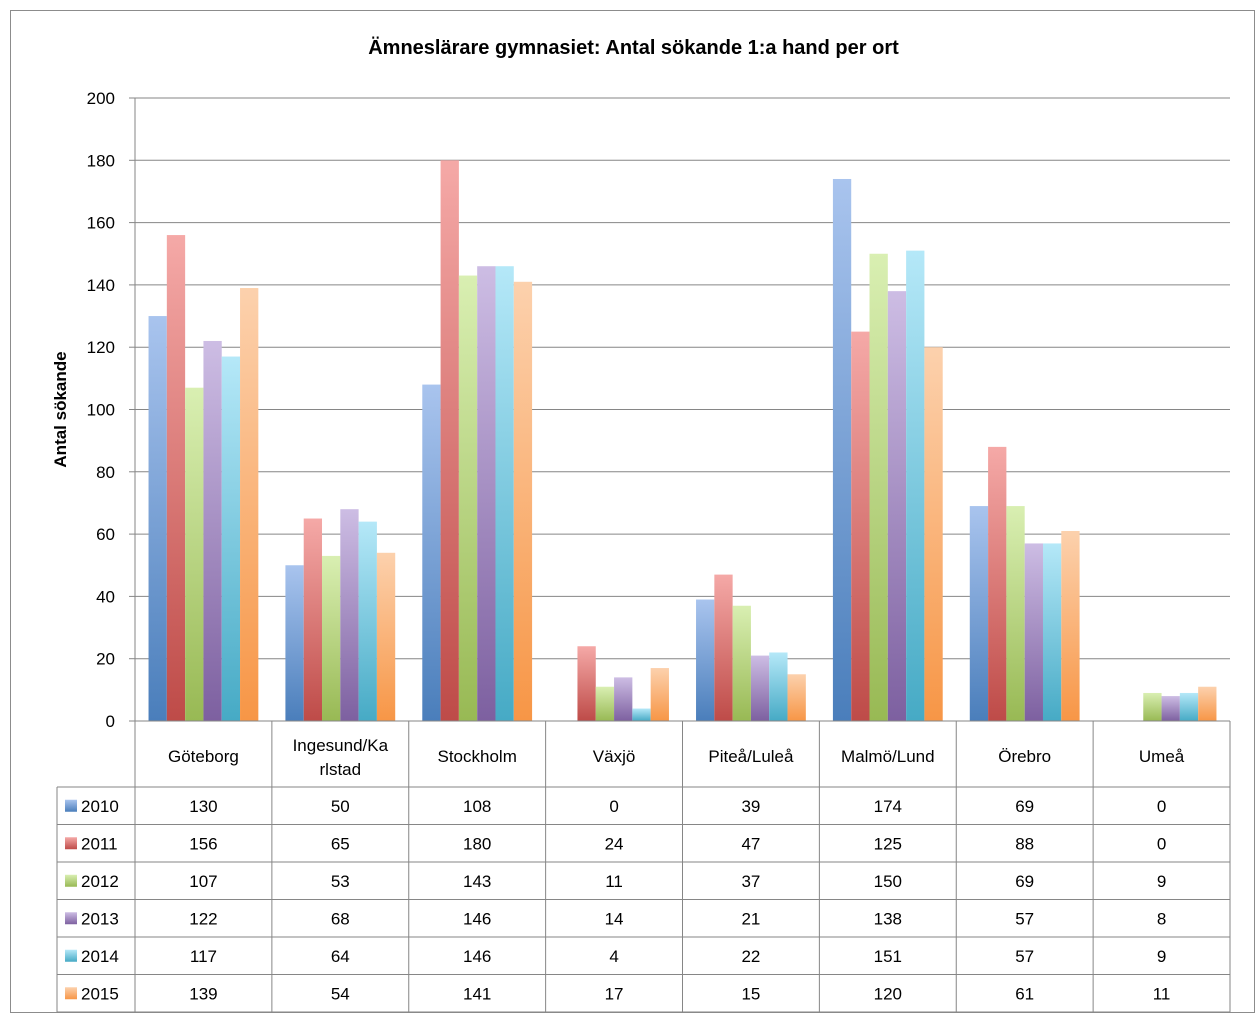 The image size is (1257, 1015). What do you see at coordinates (100, 806) in the screenshot?
I see `series-label: 2010` at bounding box center [100, 806].